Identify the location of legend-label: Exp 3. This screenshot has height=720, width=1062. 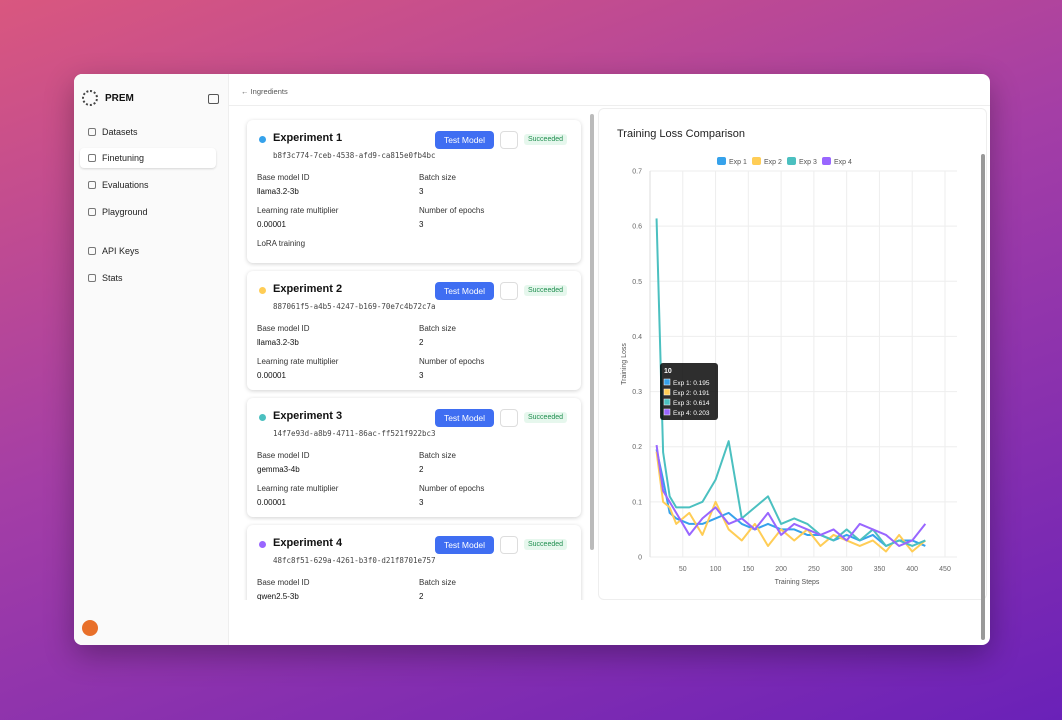
(808, 162).